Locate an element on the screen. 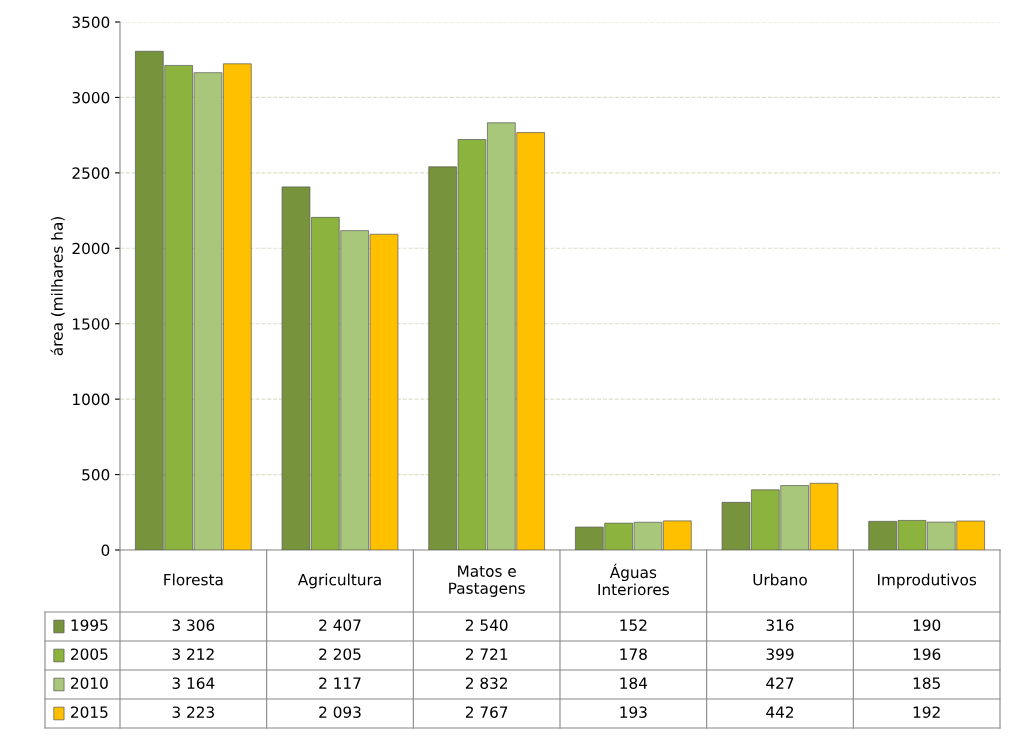 The width and height of the screenshot is (1011, 745). y-tick-label: 1000 is located at coordinates (91, 399).